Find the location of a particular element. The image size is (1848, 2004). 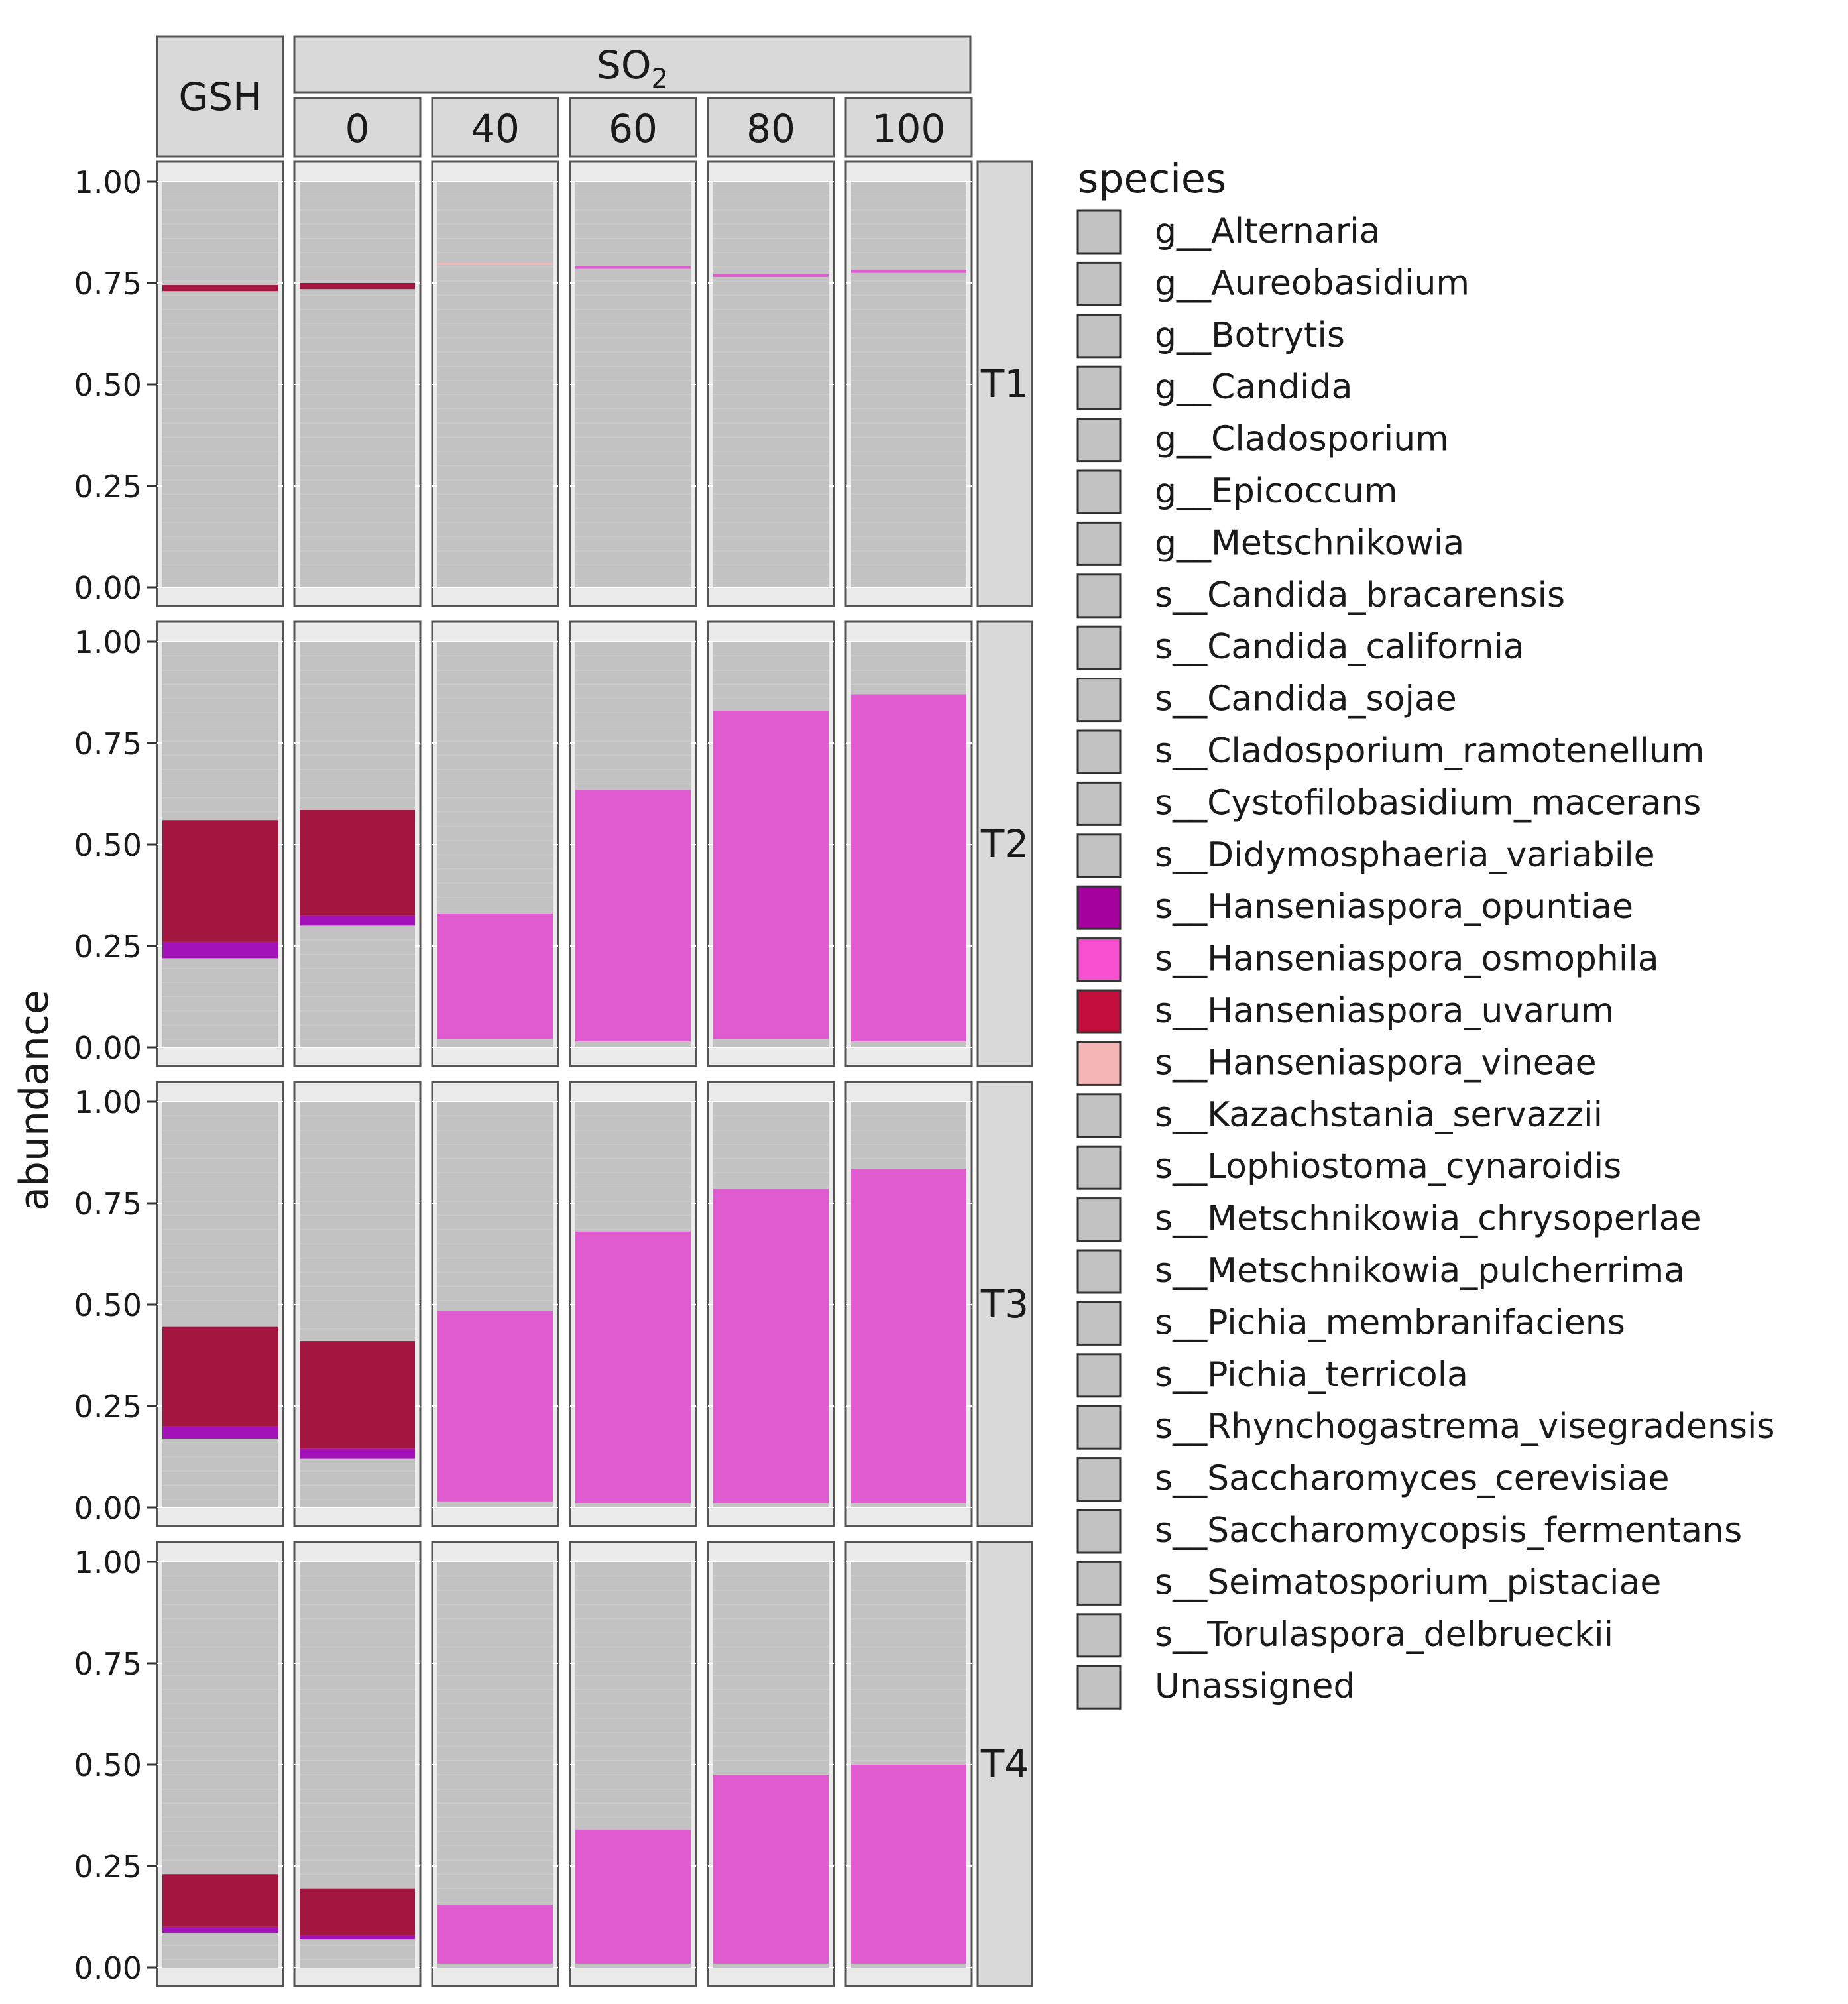

legend-item: s__Hanseniaspora_vineae is located at coordinates (1336, 1063).